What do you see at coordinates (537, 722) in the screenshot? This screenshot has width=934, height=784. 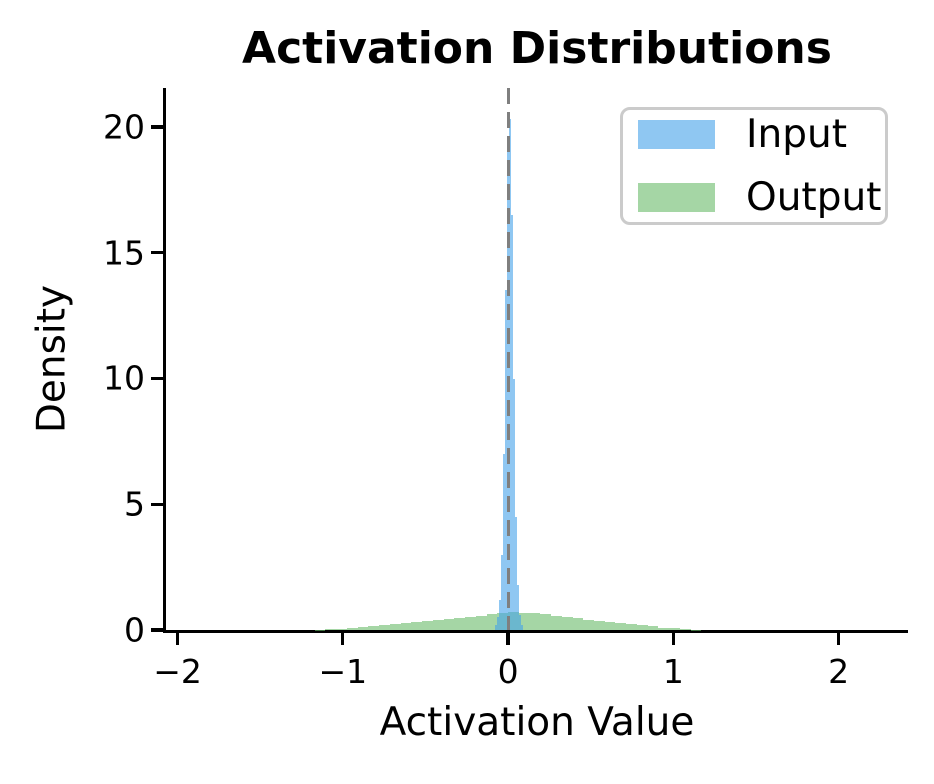 I see `x-axis-label: Activation Value` at bounding box center [537, 722].